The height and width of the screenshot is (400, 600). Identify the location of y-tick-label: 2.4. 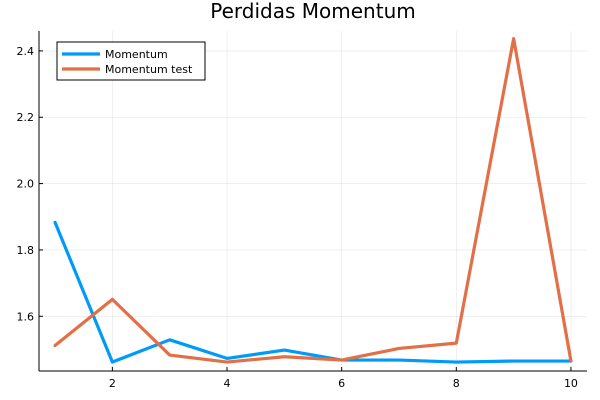
(26, 51).